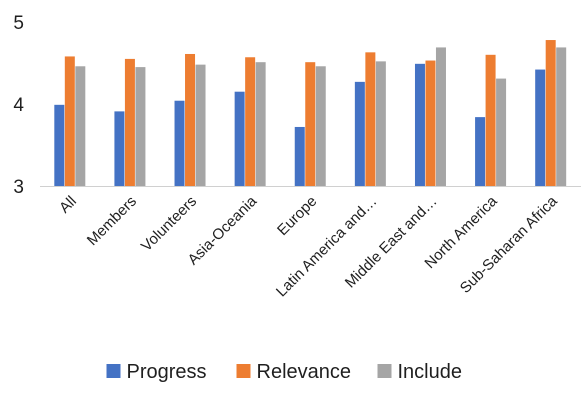 The image size is (581, 397). I want to click on legend-label: Include, so click(430, 372).